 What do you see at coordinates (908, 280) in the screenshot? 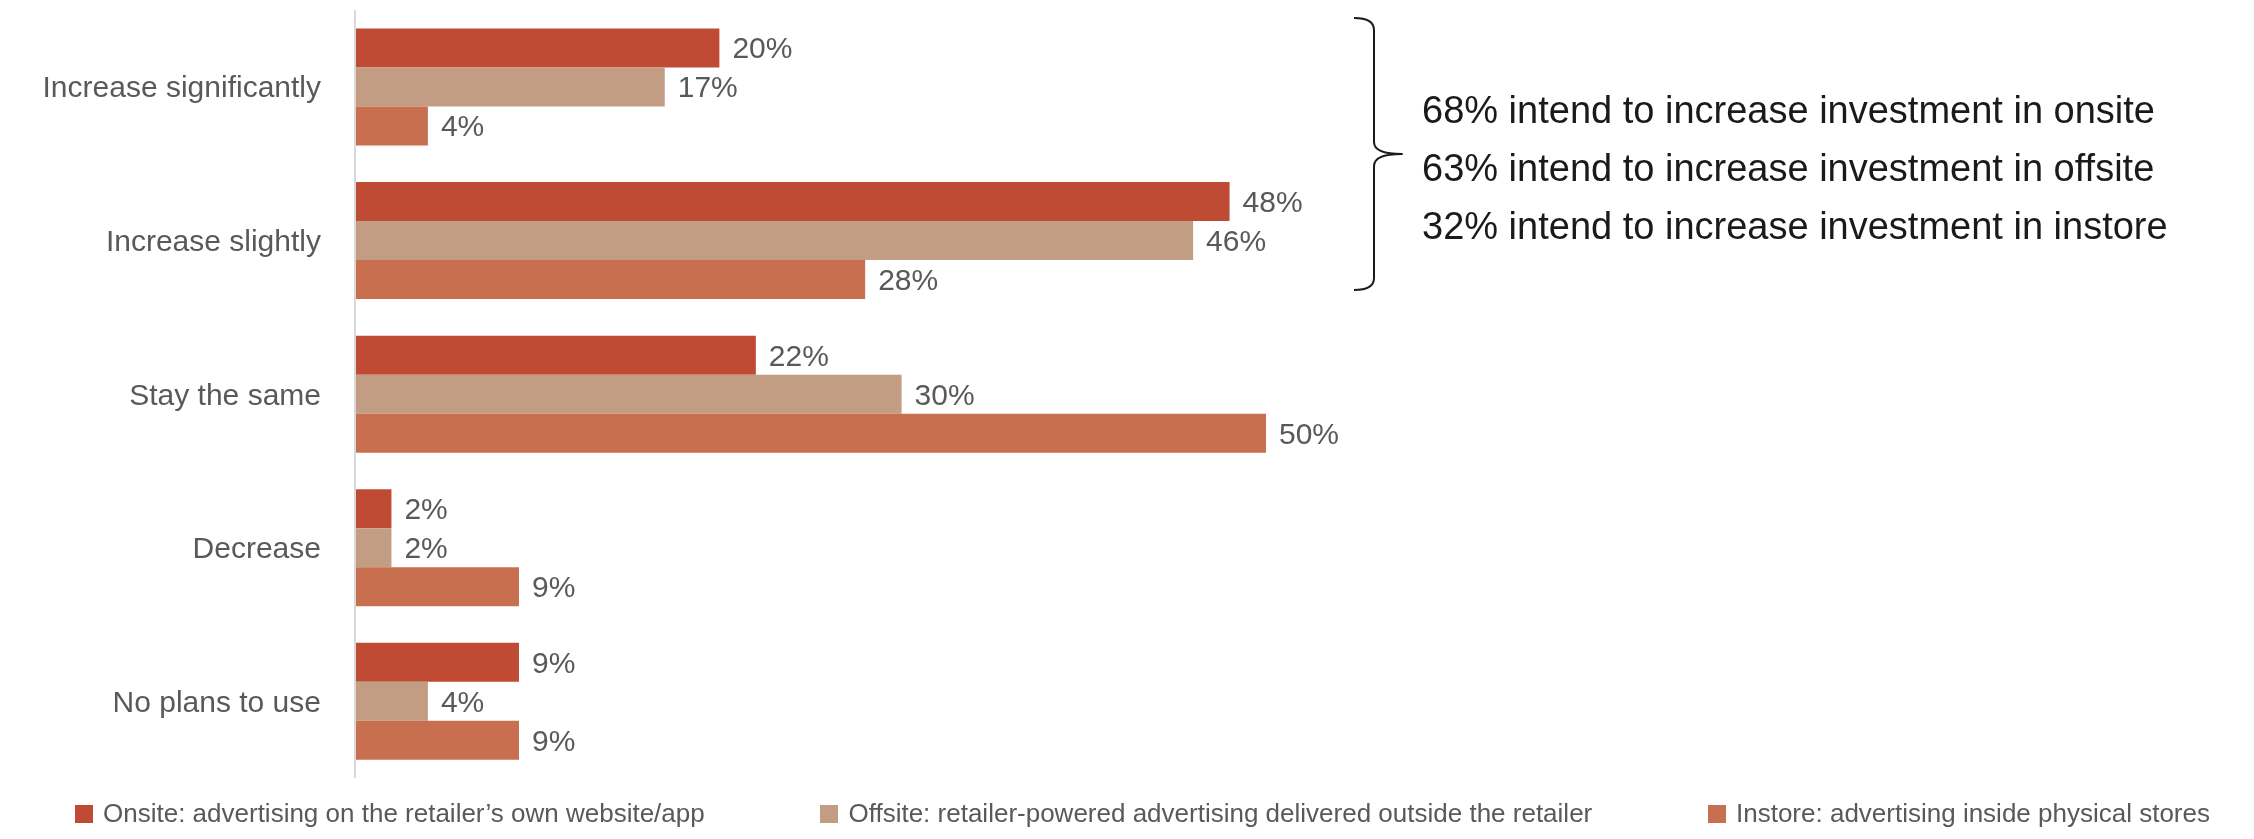
I see `data-label: 28%` at bounding box center [908, 280].